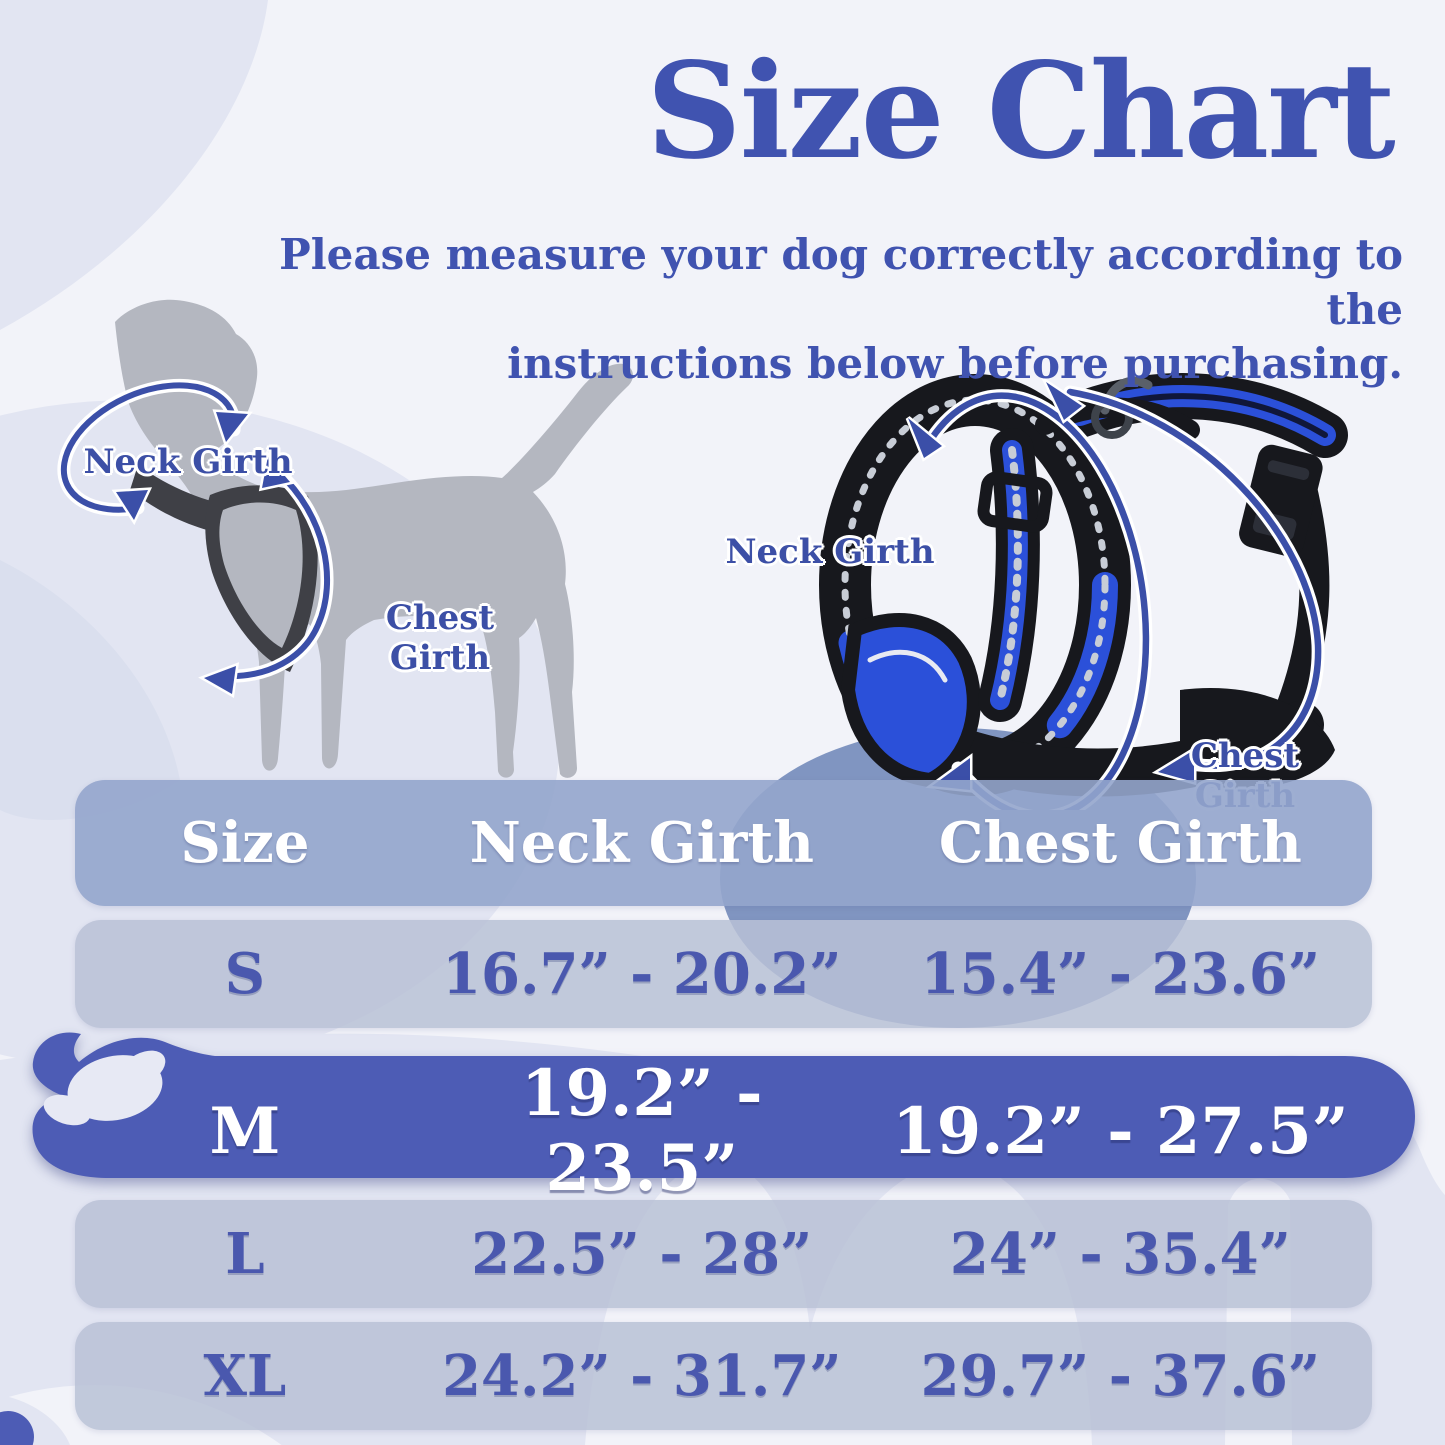 This screenshot has width=1445, height=1445. What do you see at coordinates (188, 462) in the screenshot?
I see `dog-neck-girth-label: Neck Girth` at bounding box center [188, 462].